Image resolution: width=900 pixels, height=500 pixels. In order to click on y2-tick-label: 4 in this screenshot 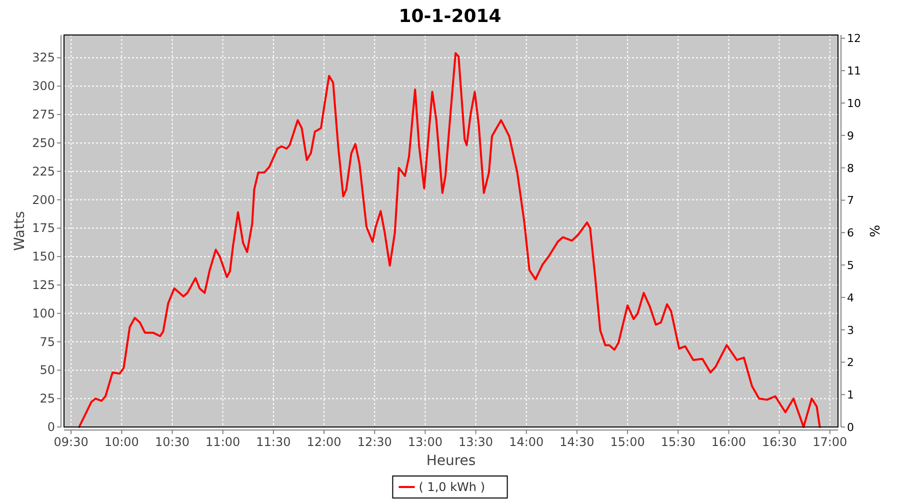, I will do `click(850, 297)`.